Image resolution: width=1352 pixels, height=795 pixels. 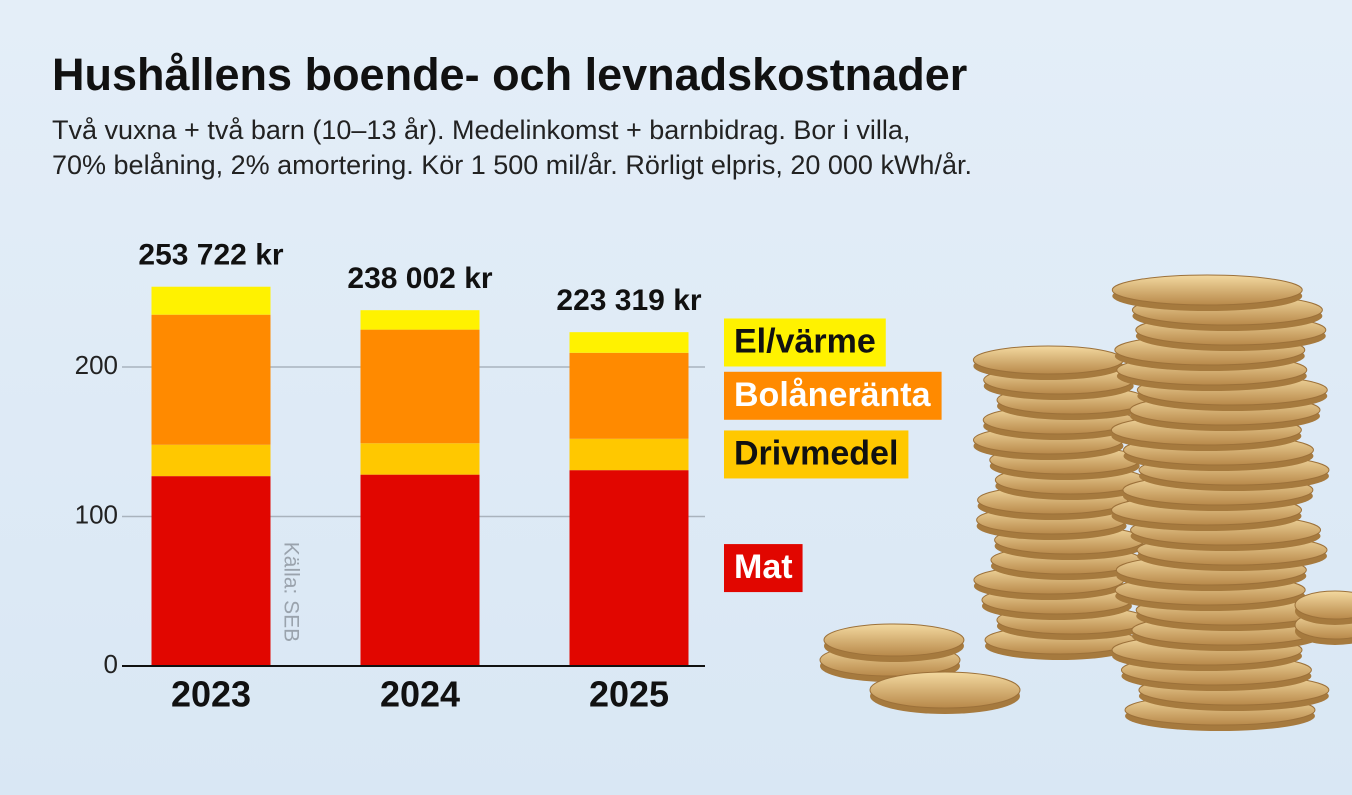 I want to click on legend-label: El/värme, so click(x=805, y=341).